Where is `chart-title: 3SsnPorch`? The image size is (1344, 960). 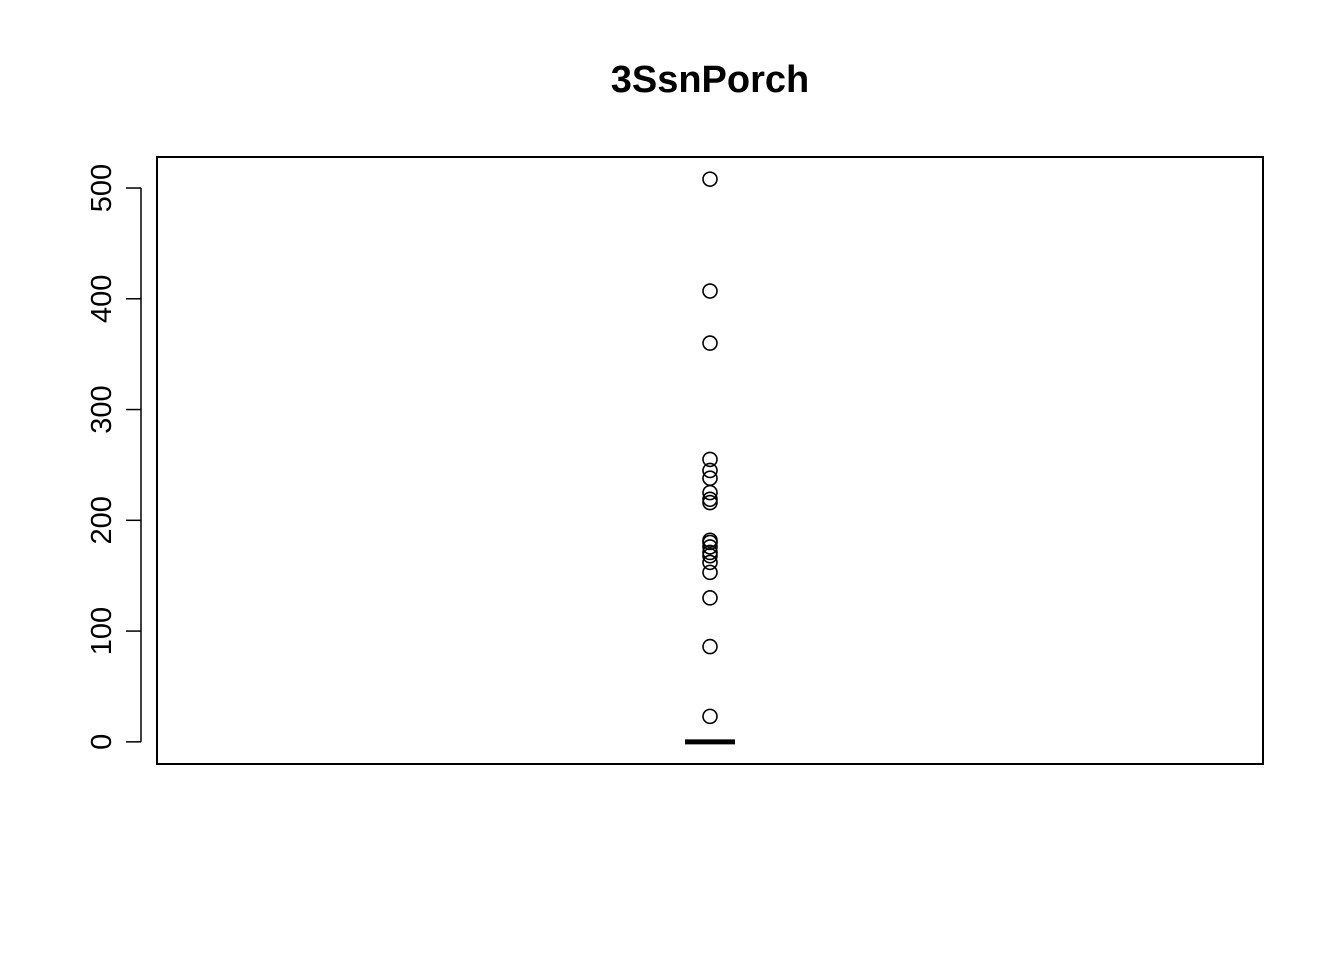
chart-title: 3SsnPorch is located at coordinates (710, 80).